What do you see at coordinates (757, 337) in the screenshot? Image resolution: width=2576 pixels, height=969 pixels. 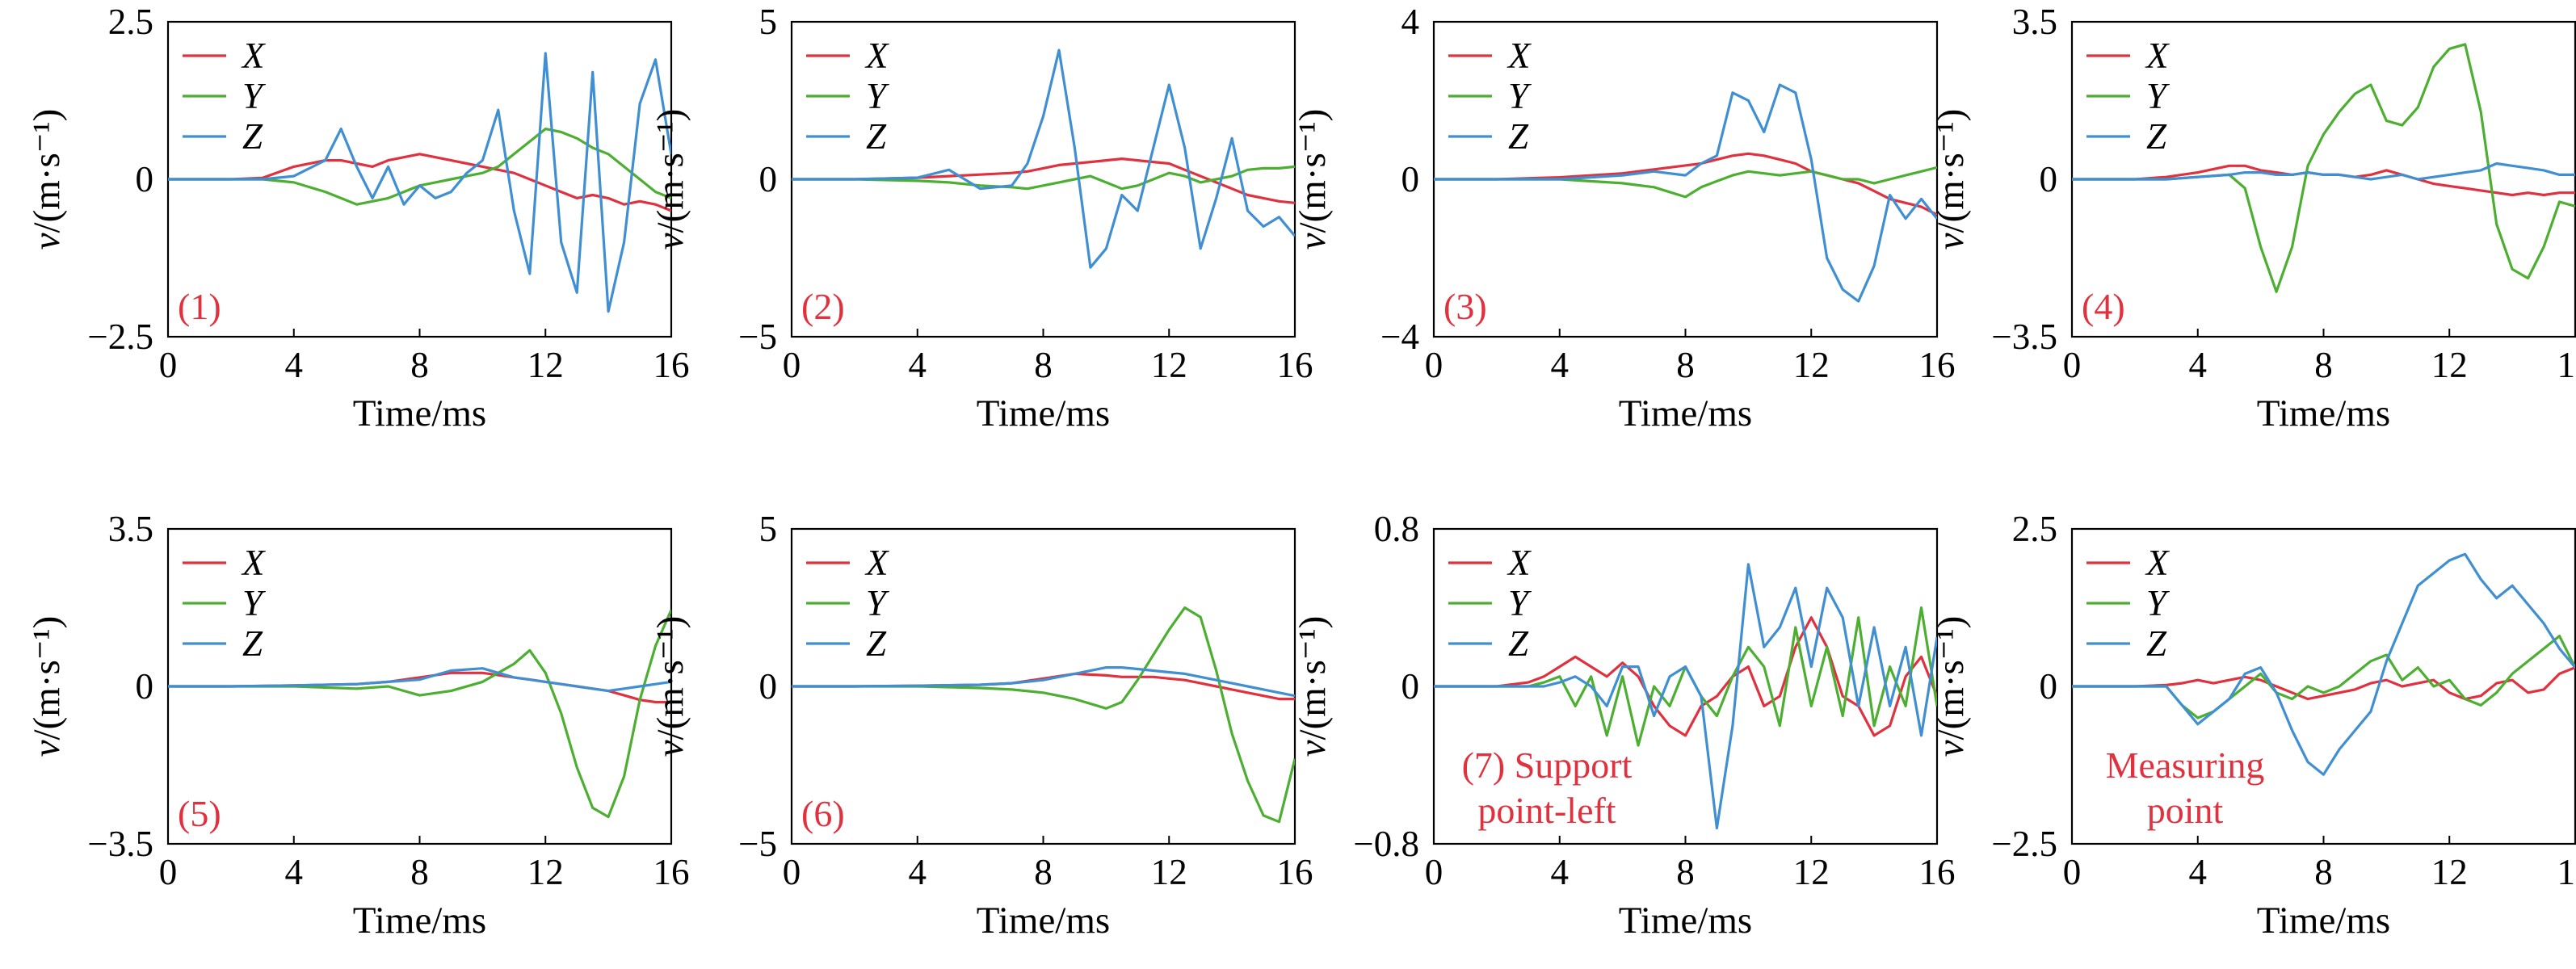 I see `y-tick-label: −5` at bounding box center [757, 337].